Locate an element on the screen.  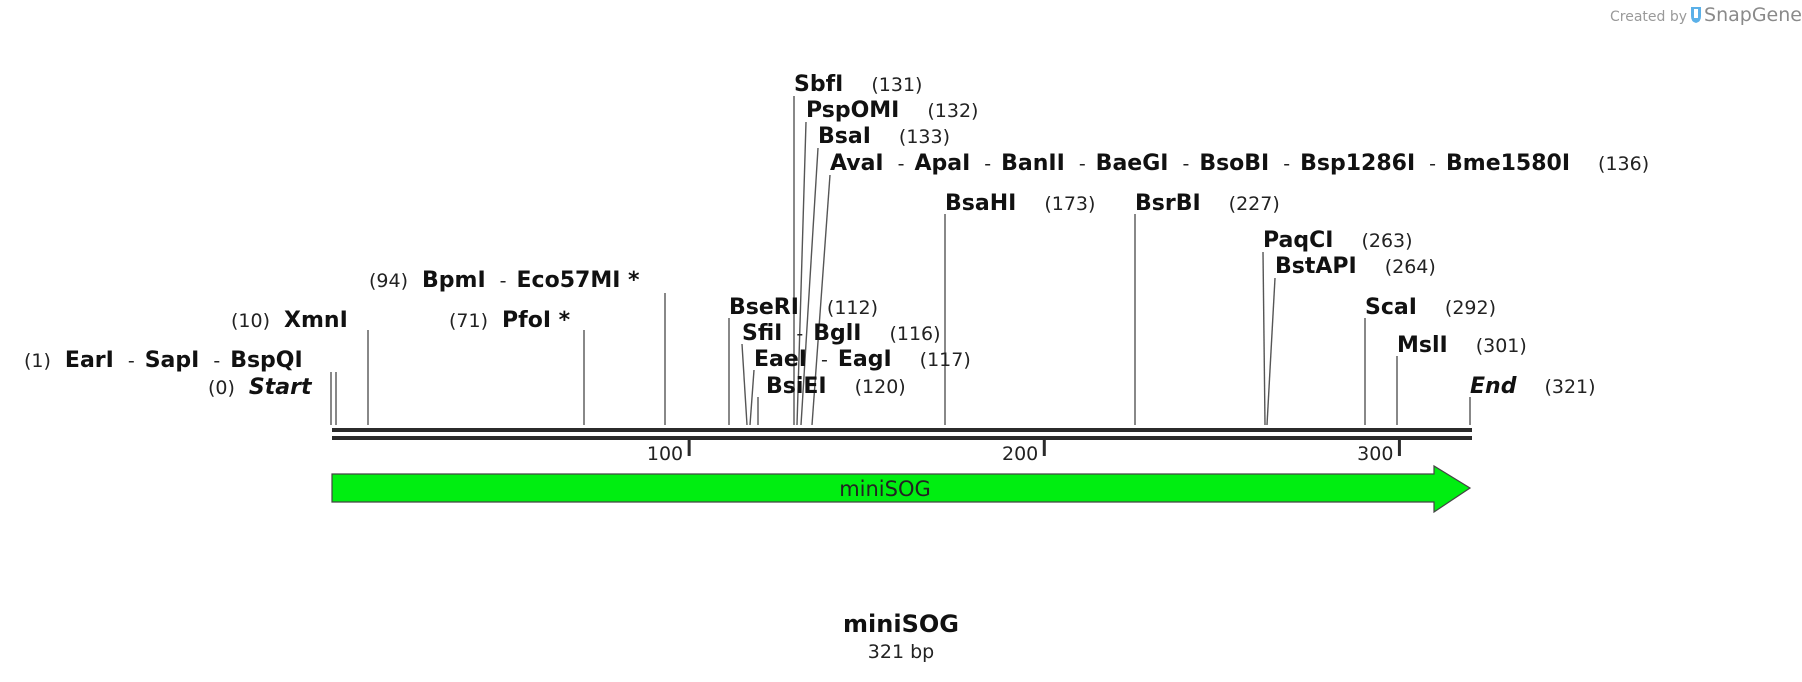
enzyme-name: SfiI is located at coordinates (762, 333).